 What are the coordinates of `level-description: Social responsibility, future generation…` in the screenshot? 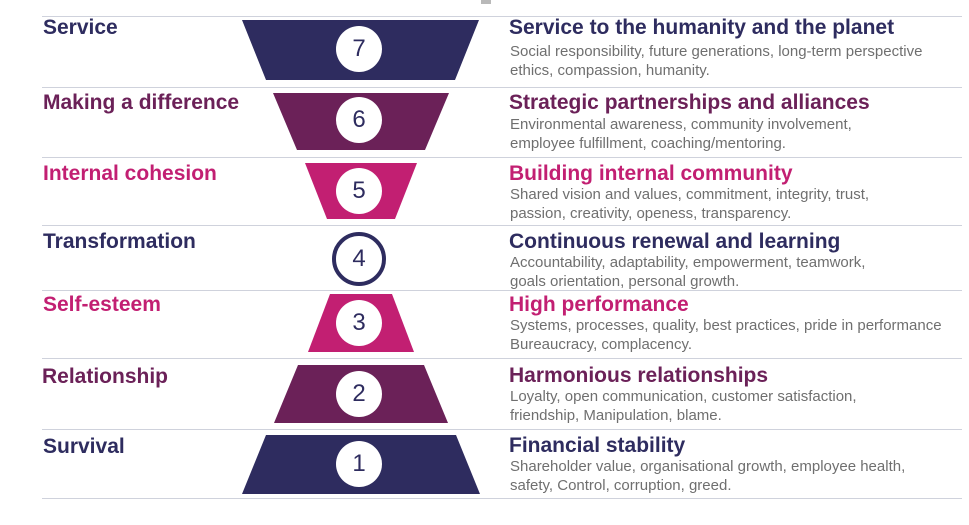 It's located at (739, 61).